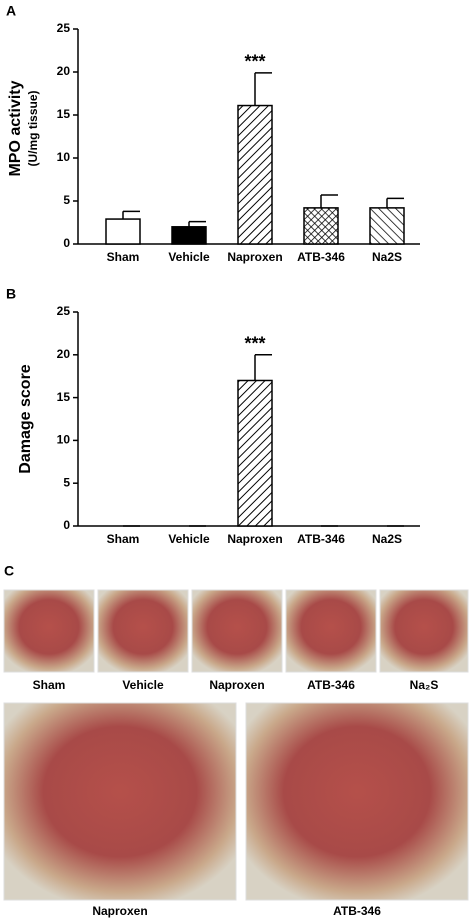 The image size is (472, 922). I want to click on y-axis-label: MPO activity, so click(15, 128).